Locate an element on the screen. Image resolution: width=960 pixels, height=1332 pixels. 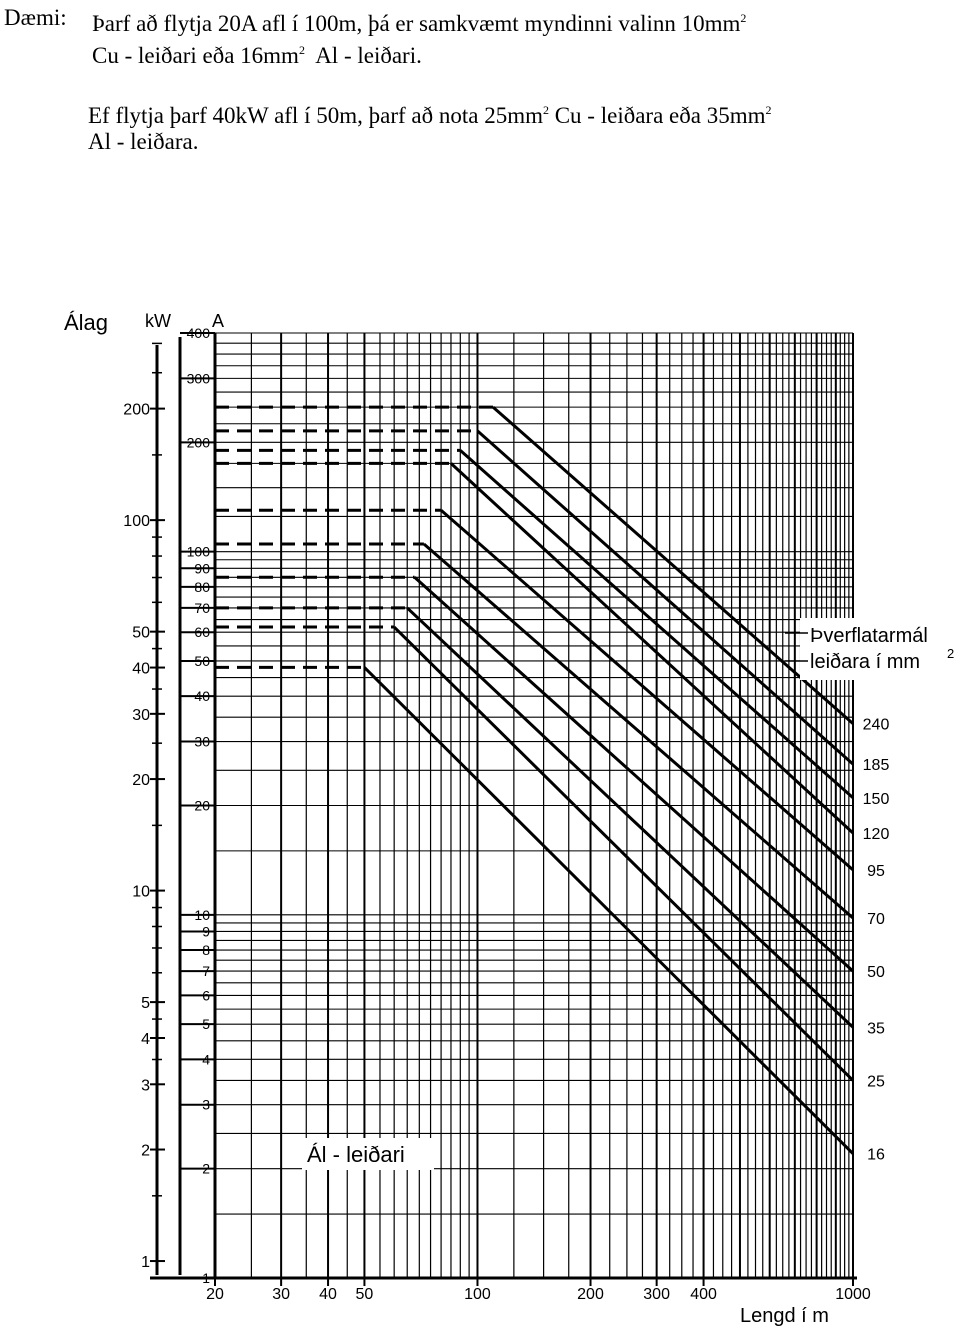
series-150-label: 150 is located at coordinates (876, 799).